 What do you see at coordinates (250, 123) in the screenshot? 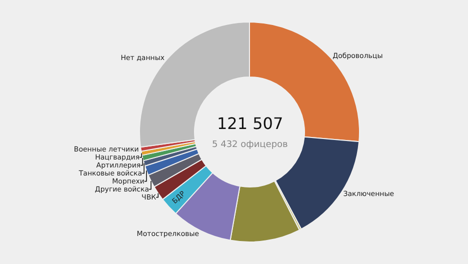
I see `text: 121 507` at bounding box center [250, 123].